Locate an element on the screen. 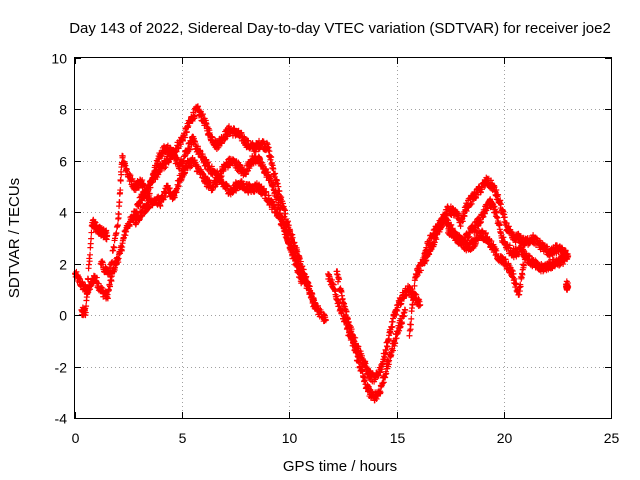 The height and width of the screenshot is (480, 640). x-tick-label: 5 is located at coordinates (183, 438).